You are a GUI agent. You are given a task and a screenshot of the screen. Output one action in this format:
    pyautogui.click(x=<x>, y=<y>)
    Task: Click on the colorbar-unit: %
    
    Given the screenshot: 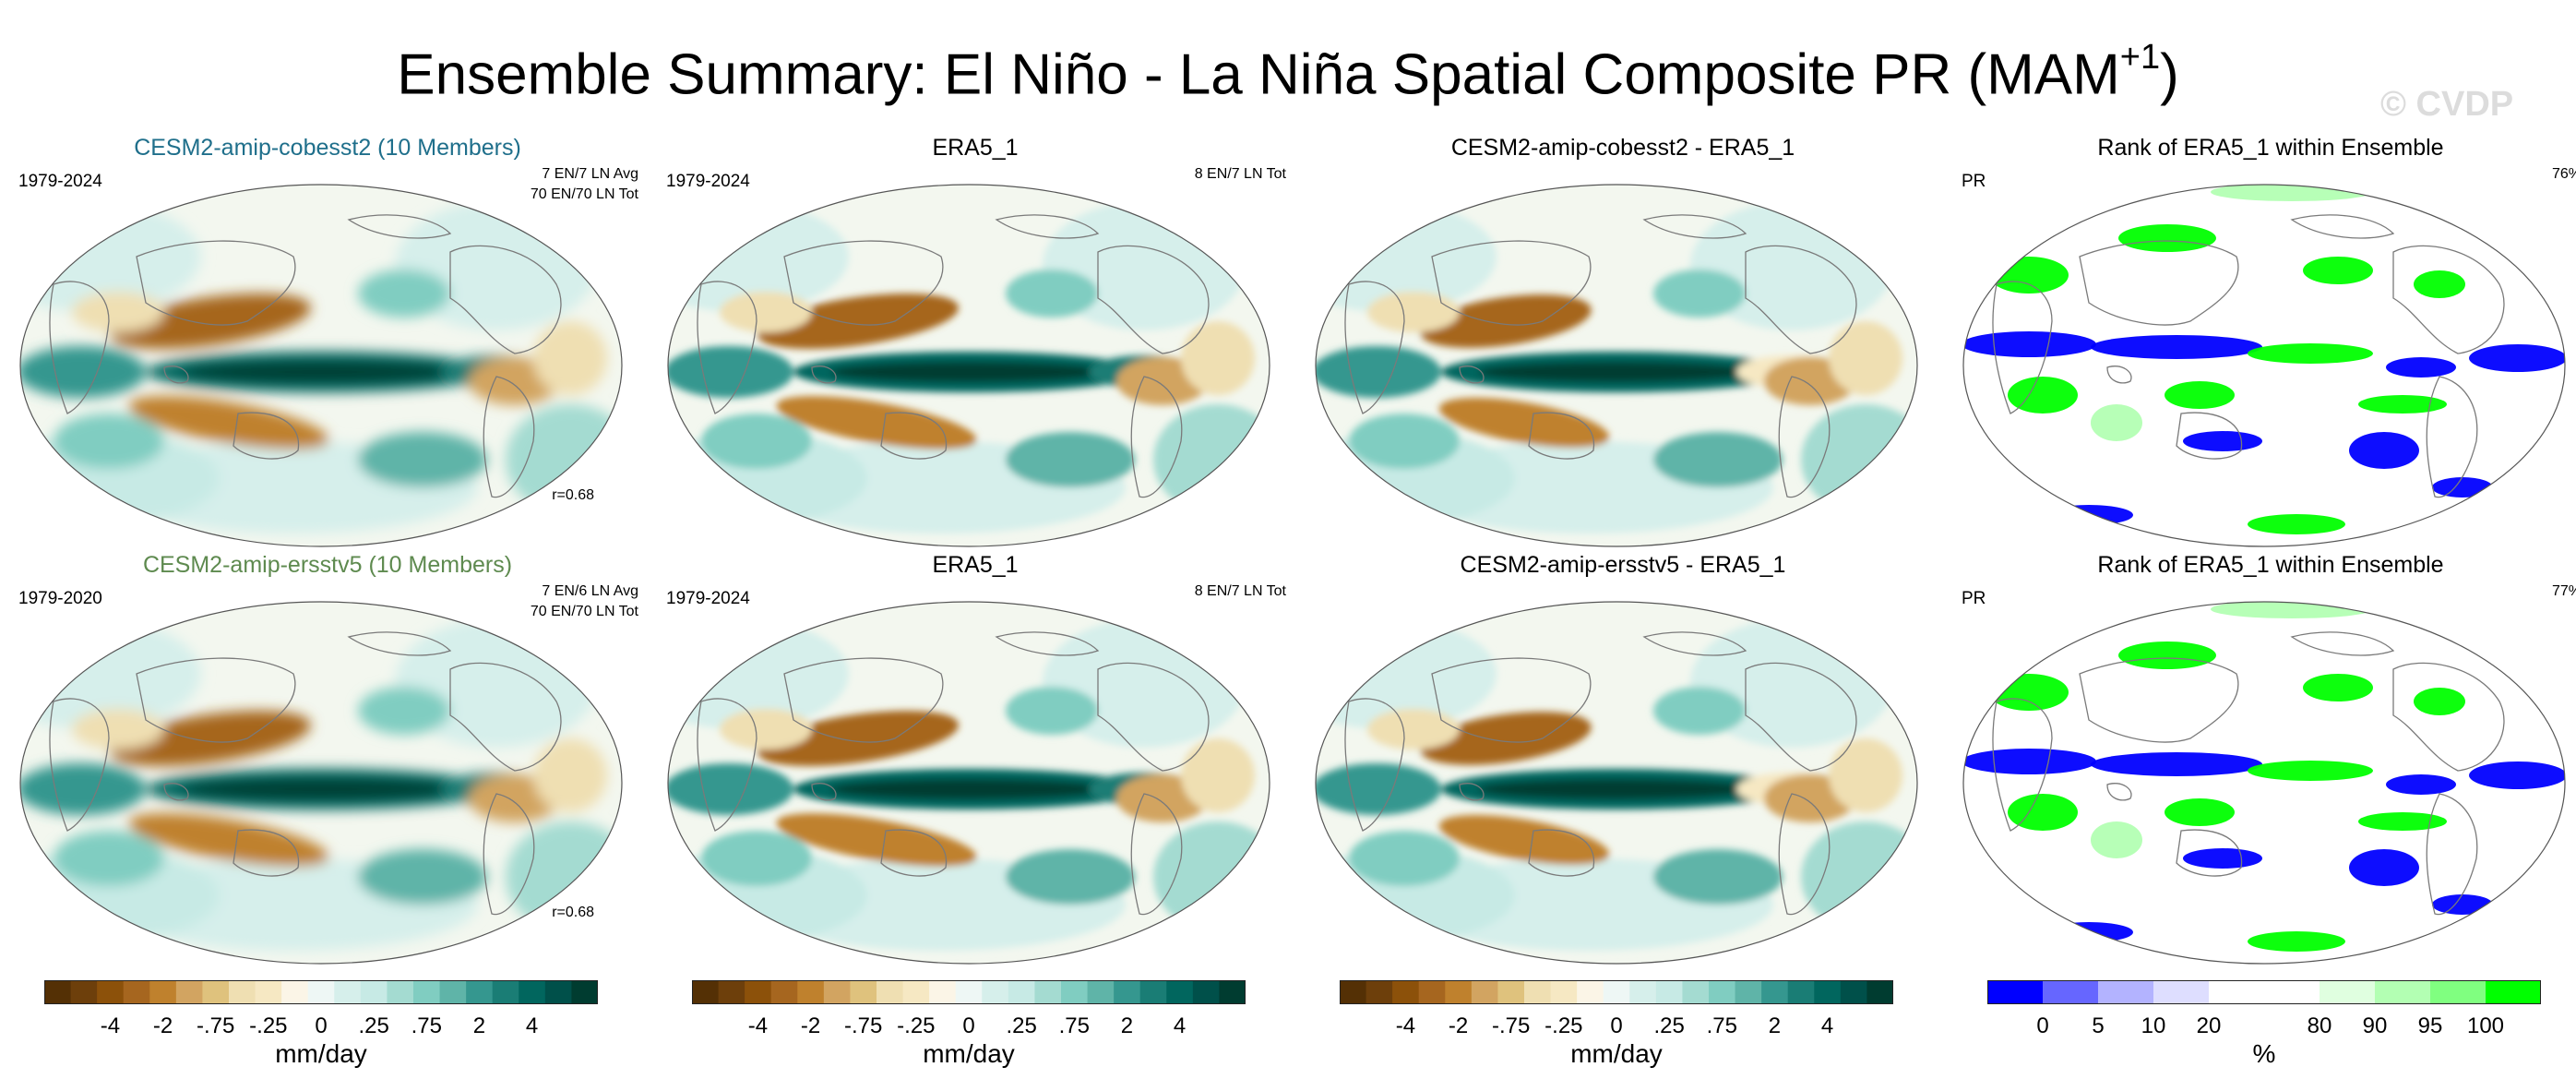 What is the action you would take?
    pyautogui.click(x=2264, y=1054)
    